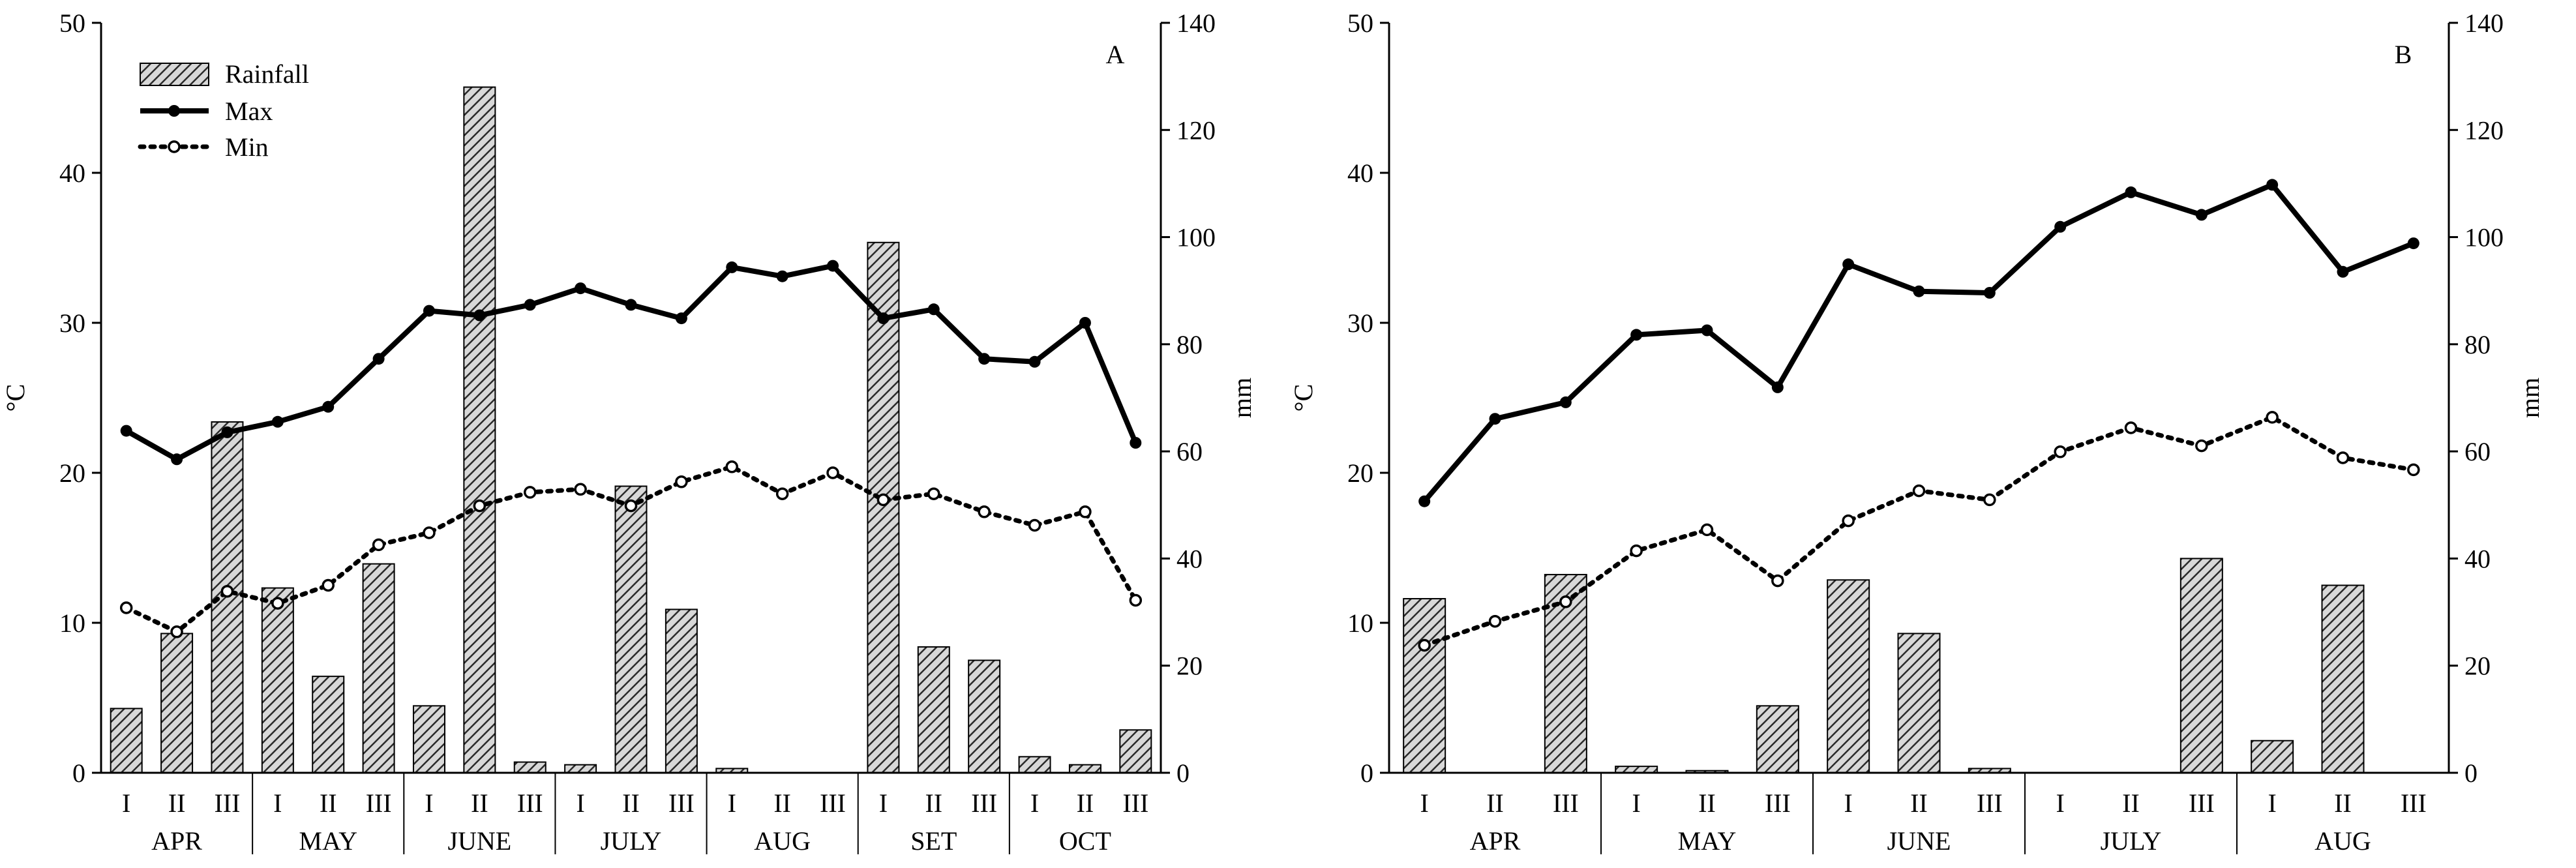  Describe the element at coordinates (247, 147) in the screenshot. I see `legend-min-label: Min` at that location.